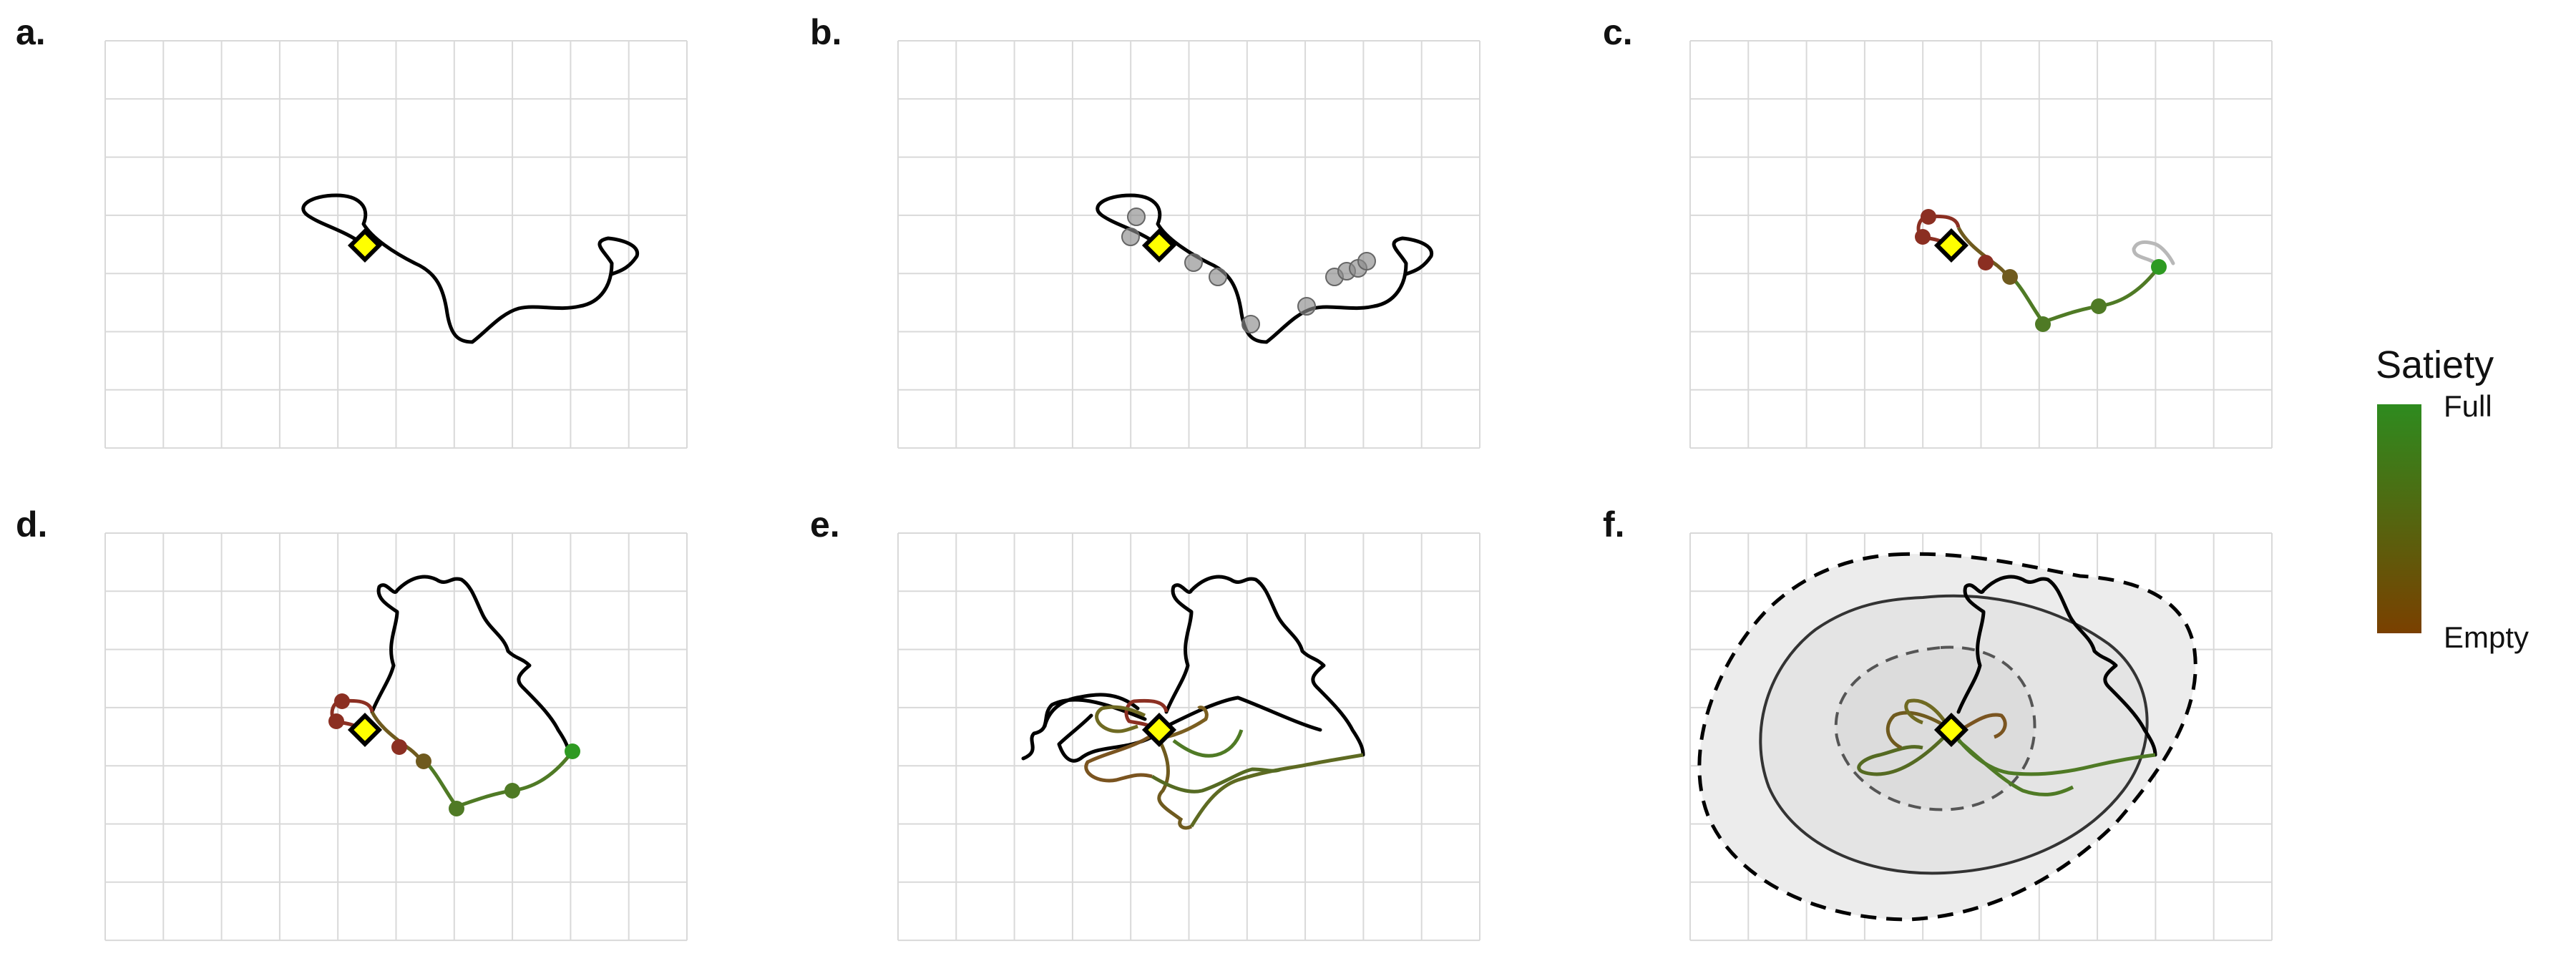  I want to click on panel-d-track, so click(454, 695).